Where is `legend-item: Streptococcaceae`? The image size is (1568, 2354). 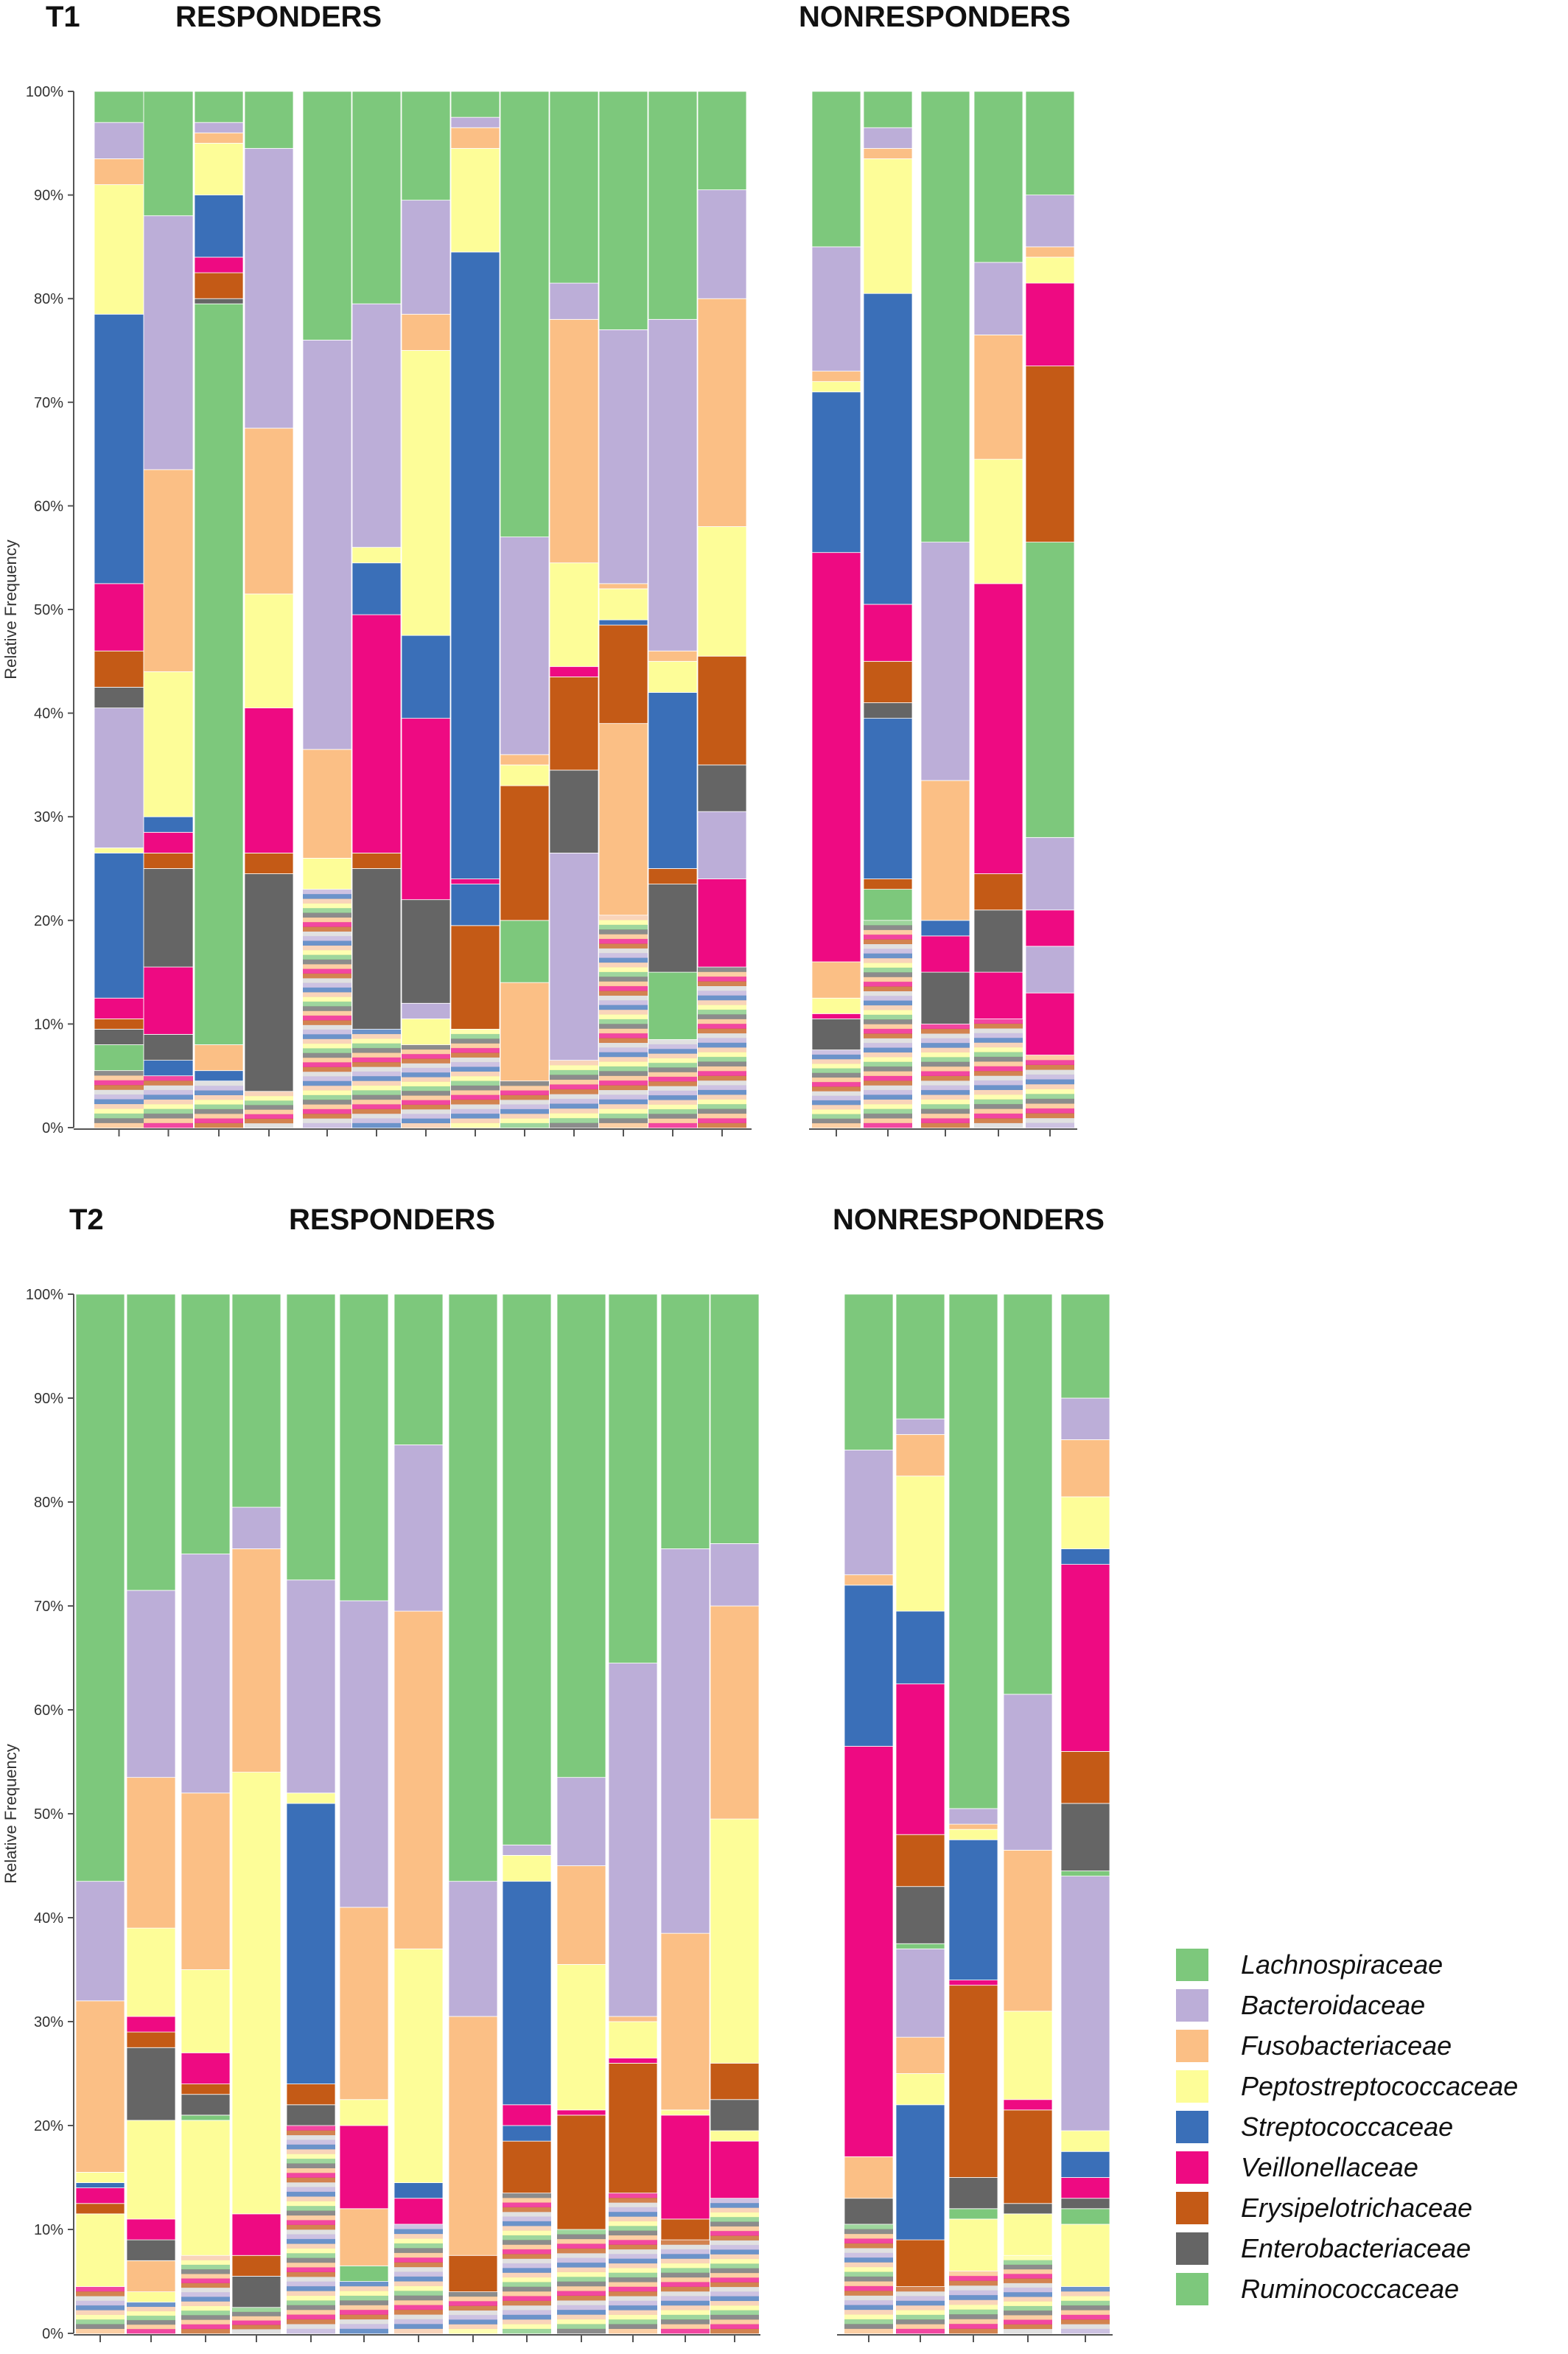
legend-item: Streptococcaceae is located at coordinates (1360, 2126).